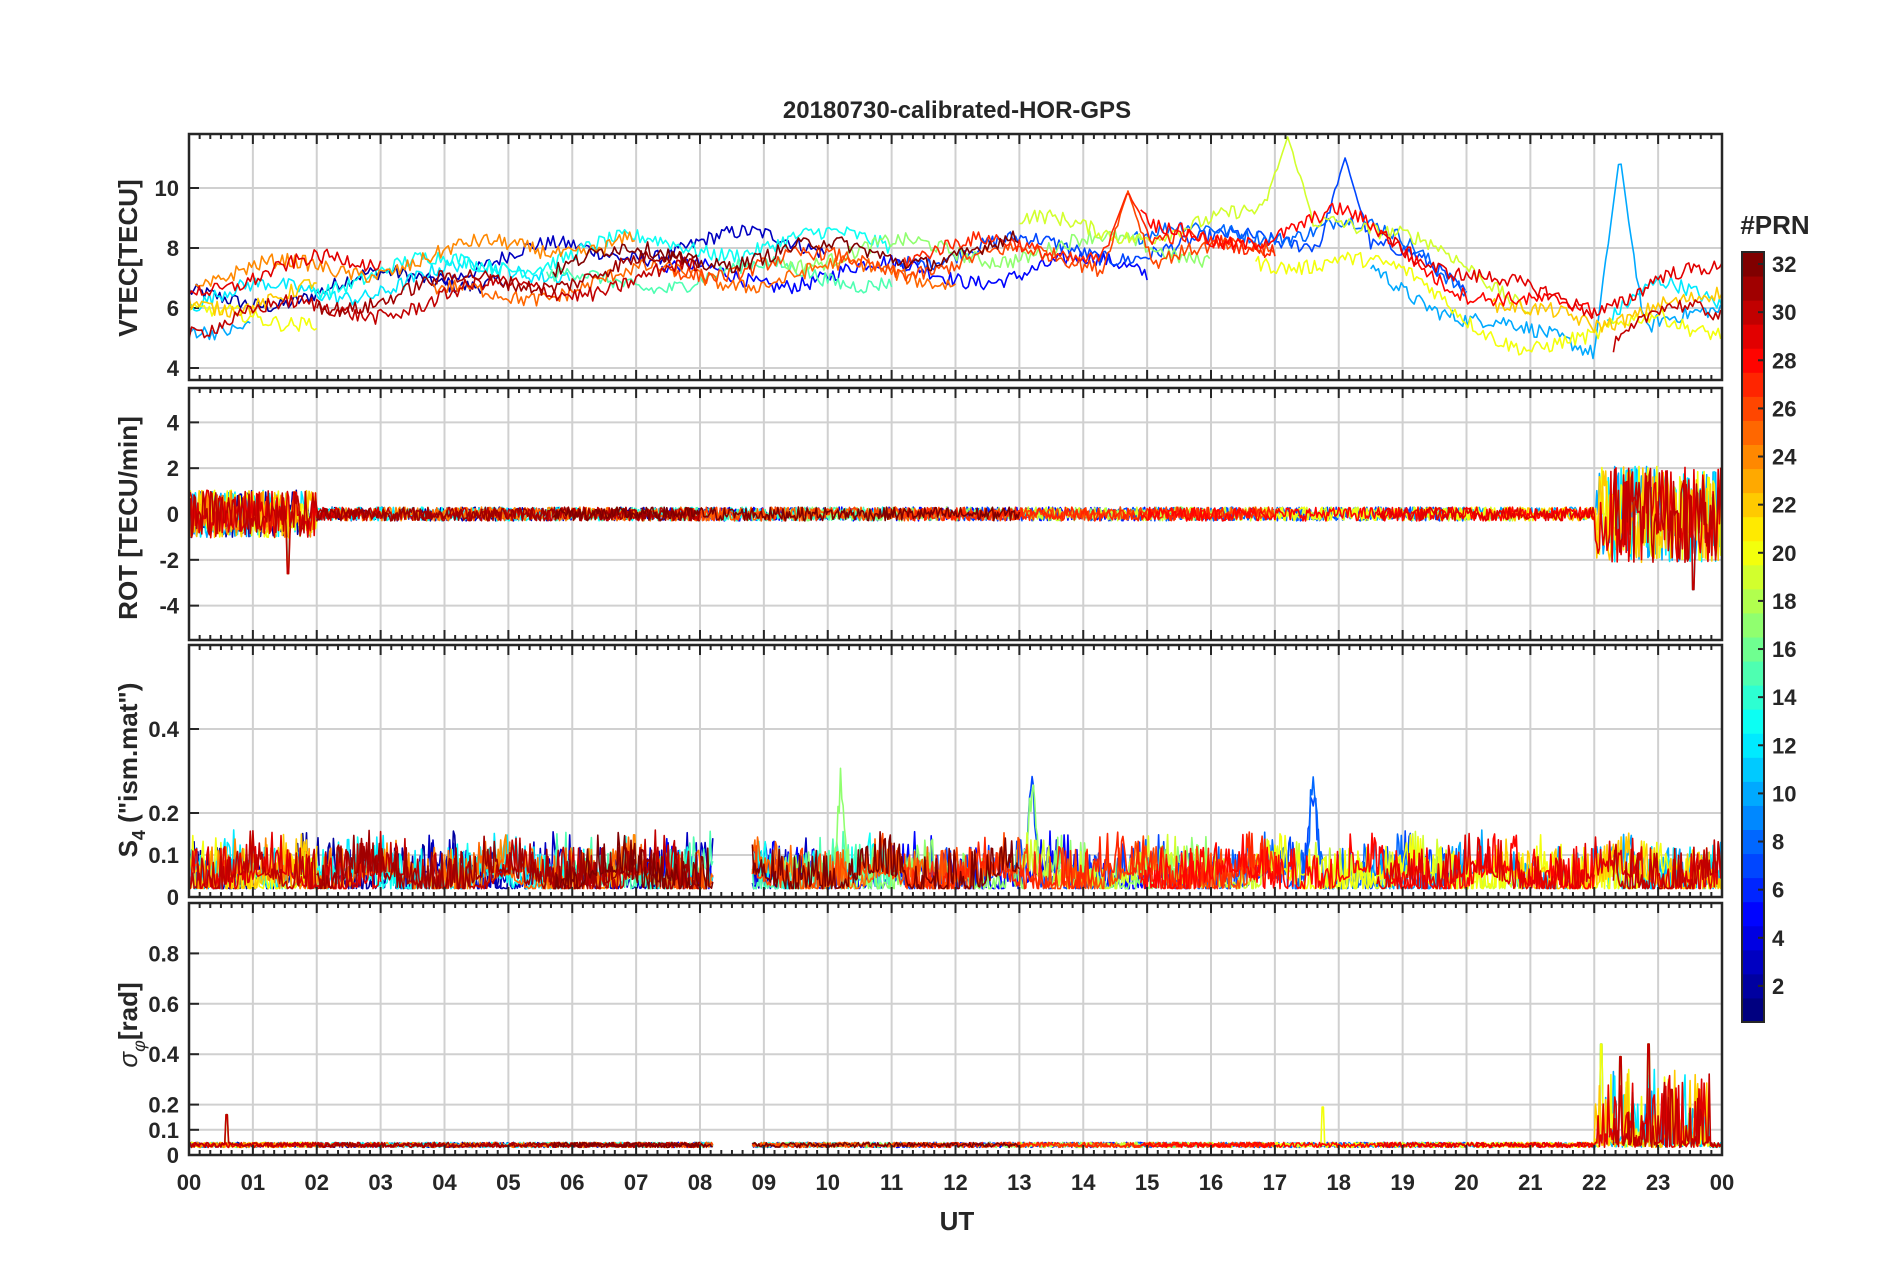 This screenshot has width=1902, height=1272. Describe the element at coordinates (1784, 697) in the screenshot. I see `colorbar-tick-label: 14` at that location.